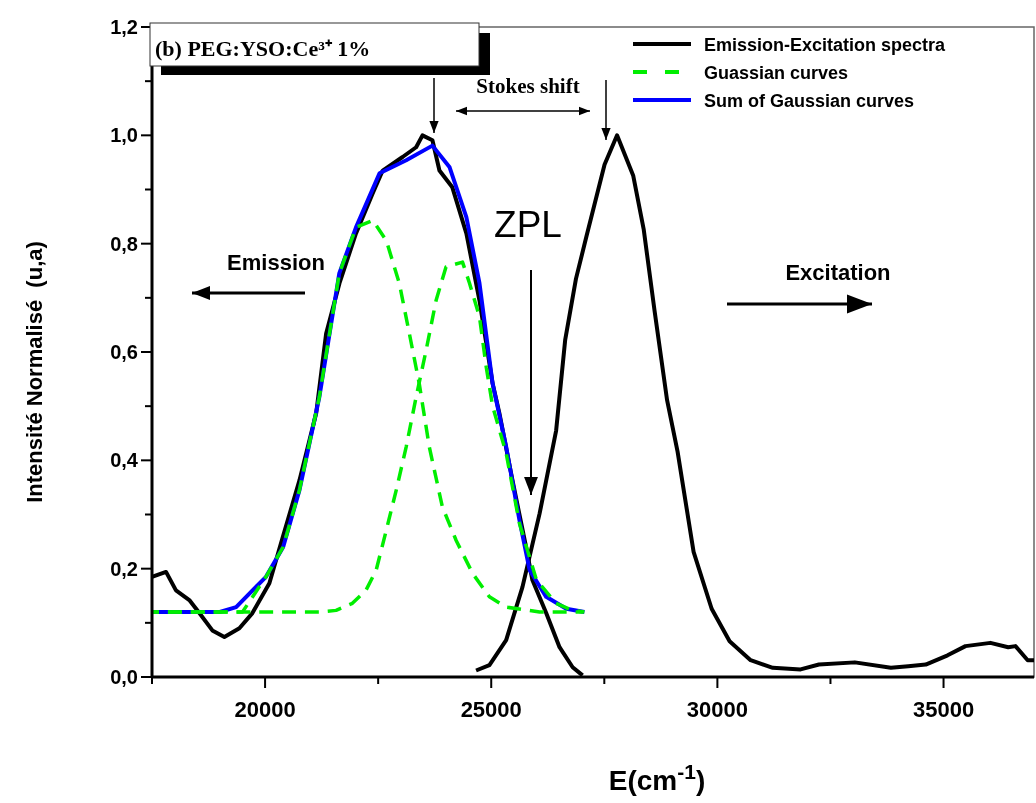 Image resolution: width=1036 pixels, height=803 pixels. I want to click on y-tick-label: 0,0, so click(124, 677).